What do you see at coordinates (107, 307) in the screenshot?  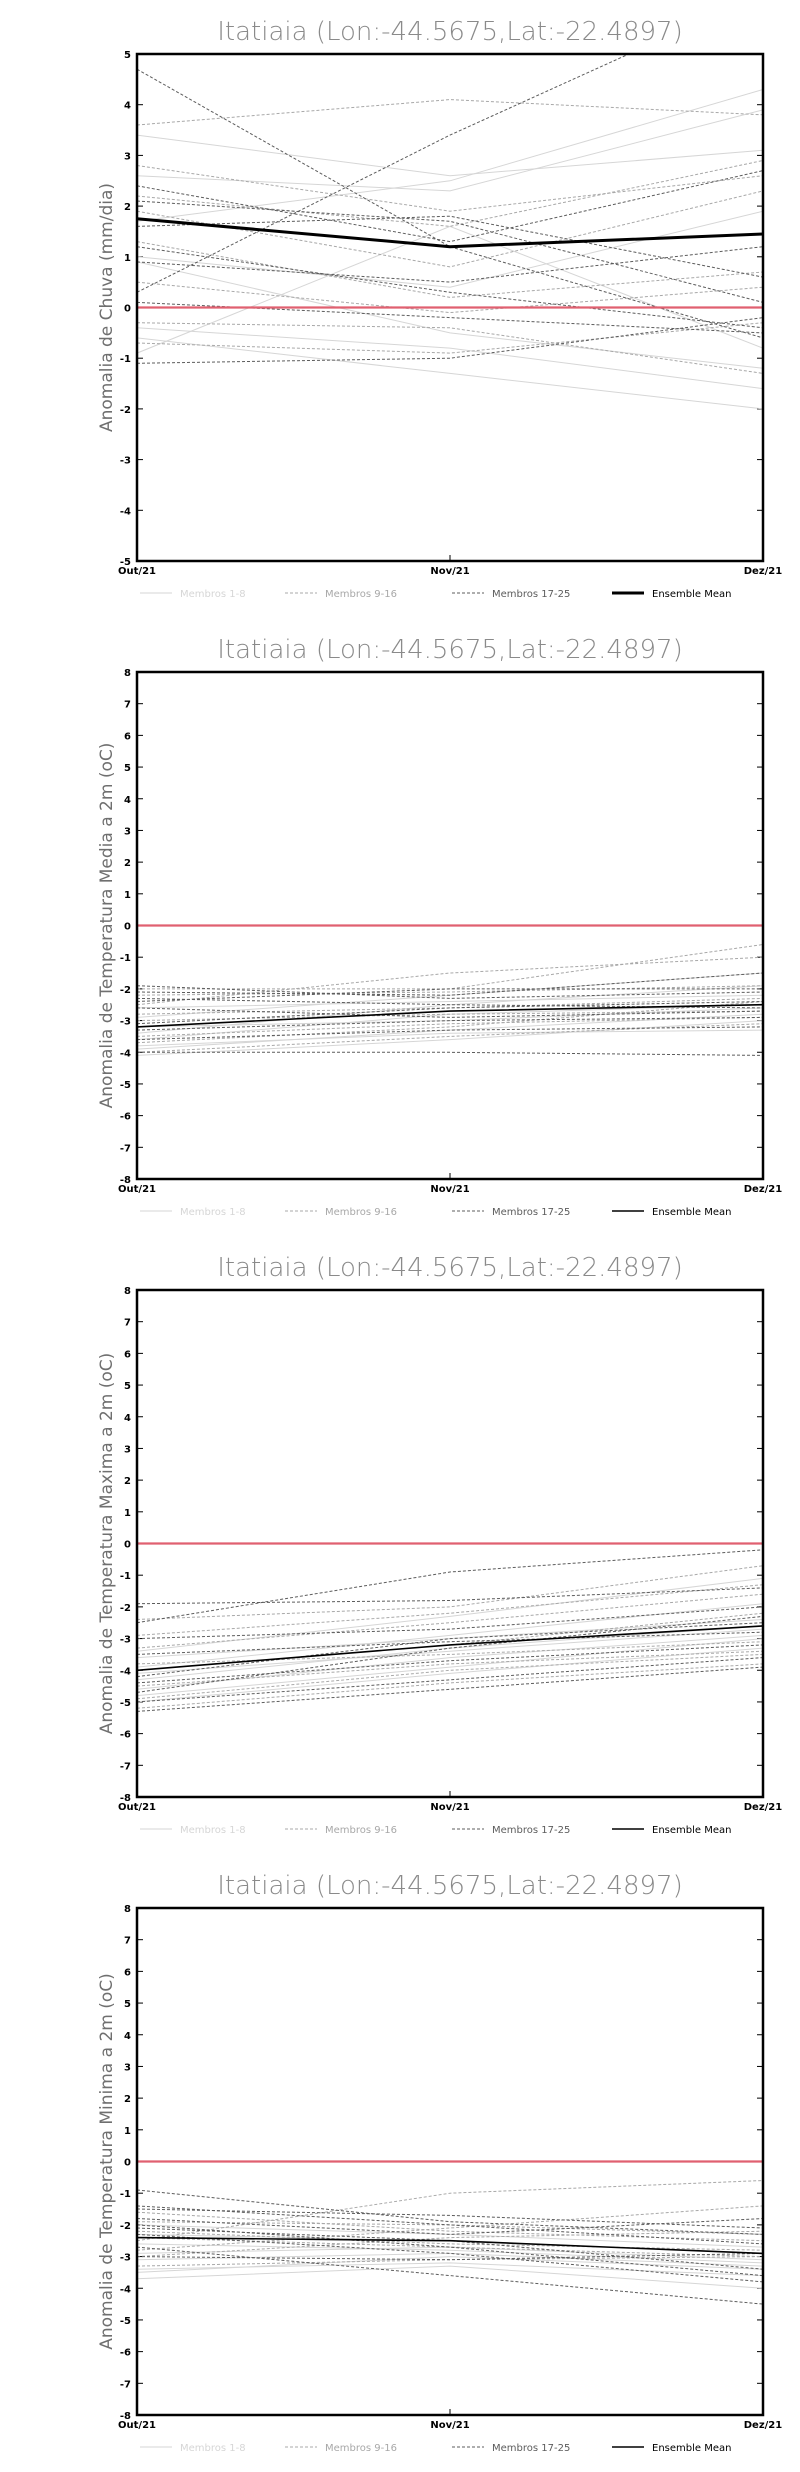 I see `y-axis-label: Anomalia de Chuva (mm/dia)` at bounding box center [107, 307].